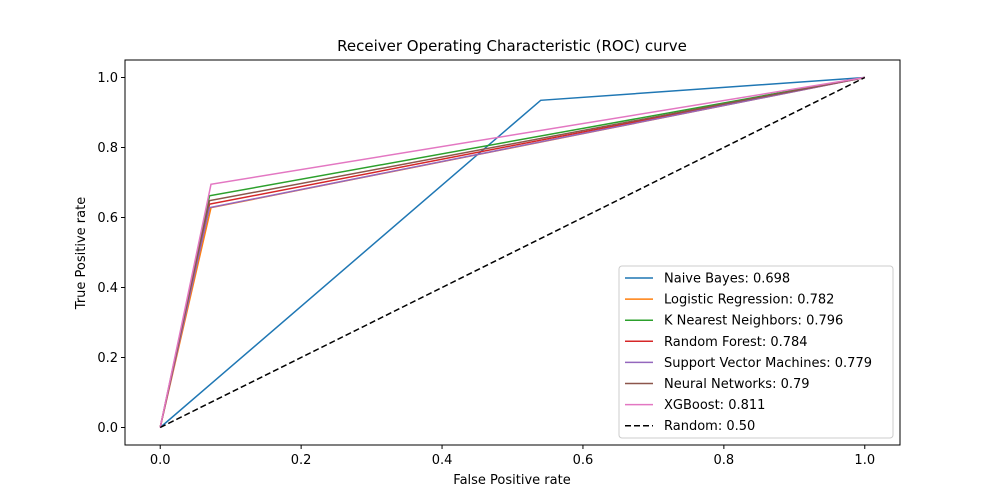 This screenshot has width=1000, height=500. Describe the element at coordinates (81, 253) in the screenshot. I see `y-axis-label: True Positive rate` at that location.